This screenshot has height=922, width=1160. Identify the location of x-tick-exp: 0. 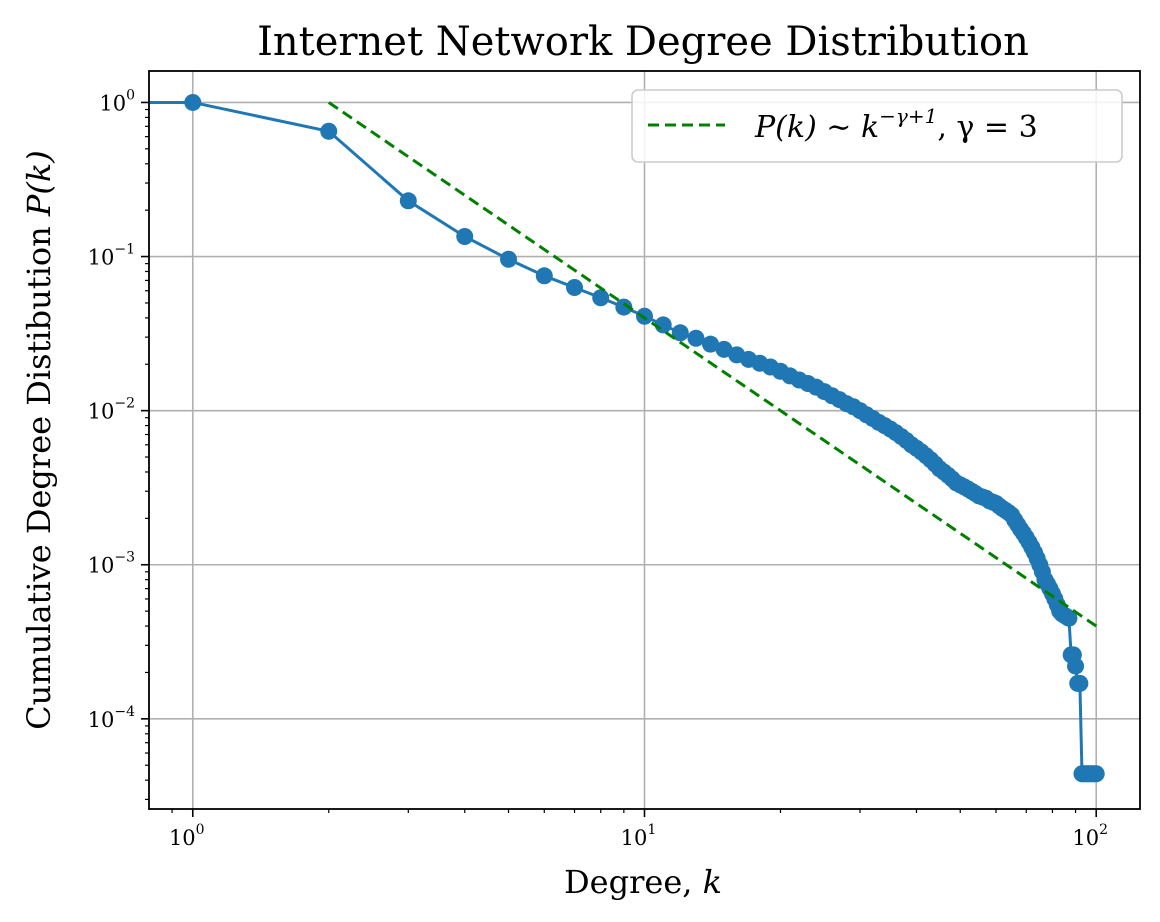
(200, 830).